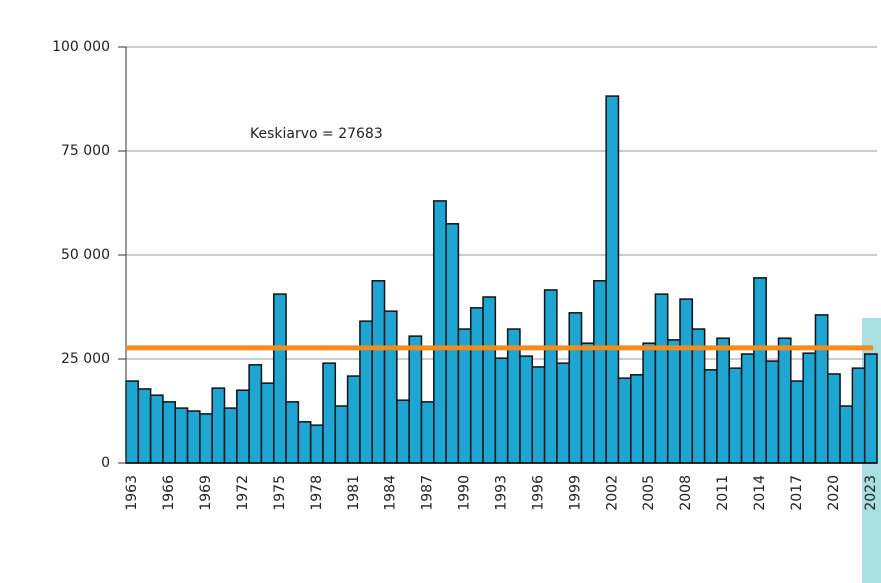 This screenshot has width=881, height=583. What do you see at coordinates (723, 493) in the screenshot?
I see `x-tick-label: 2011` at bounding box center [723, 493].